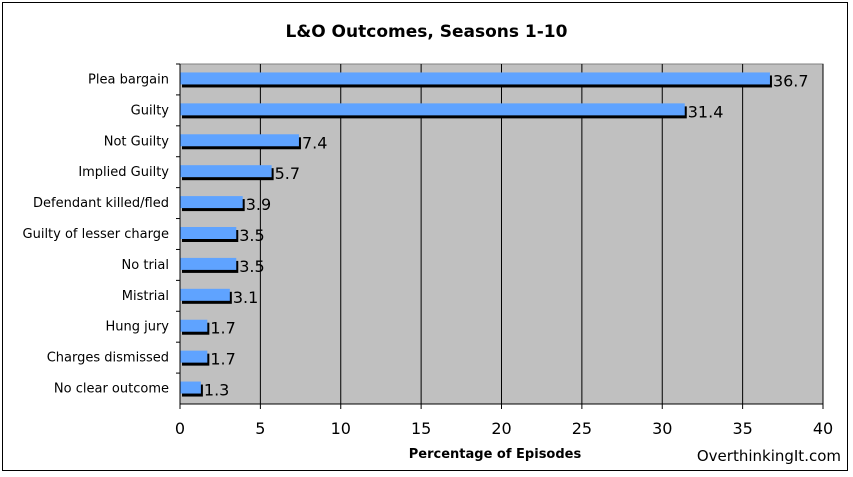 This screenshot has height=477, width=853. What do you see at coordinates (137, 327) in the screenshot?
I see `category-label: Hung jury` at bounding box center [137, 327].